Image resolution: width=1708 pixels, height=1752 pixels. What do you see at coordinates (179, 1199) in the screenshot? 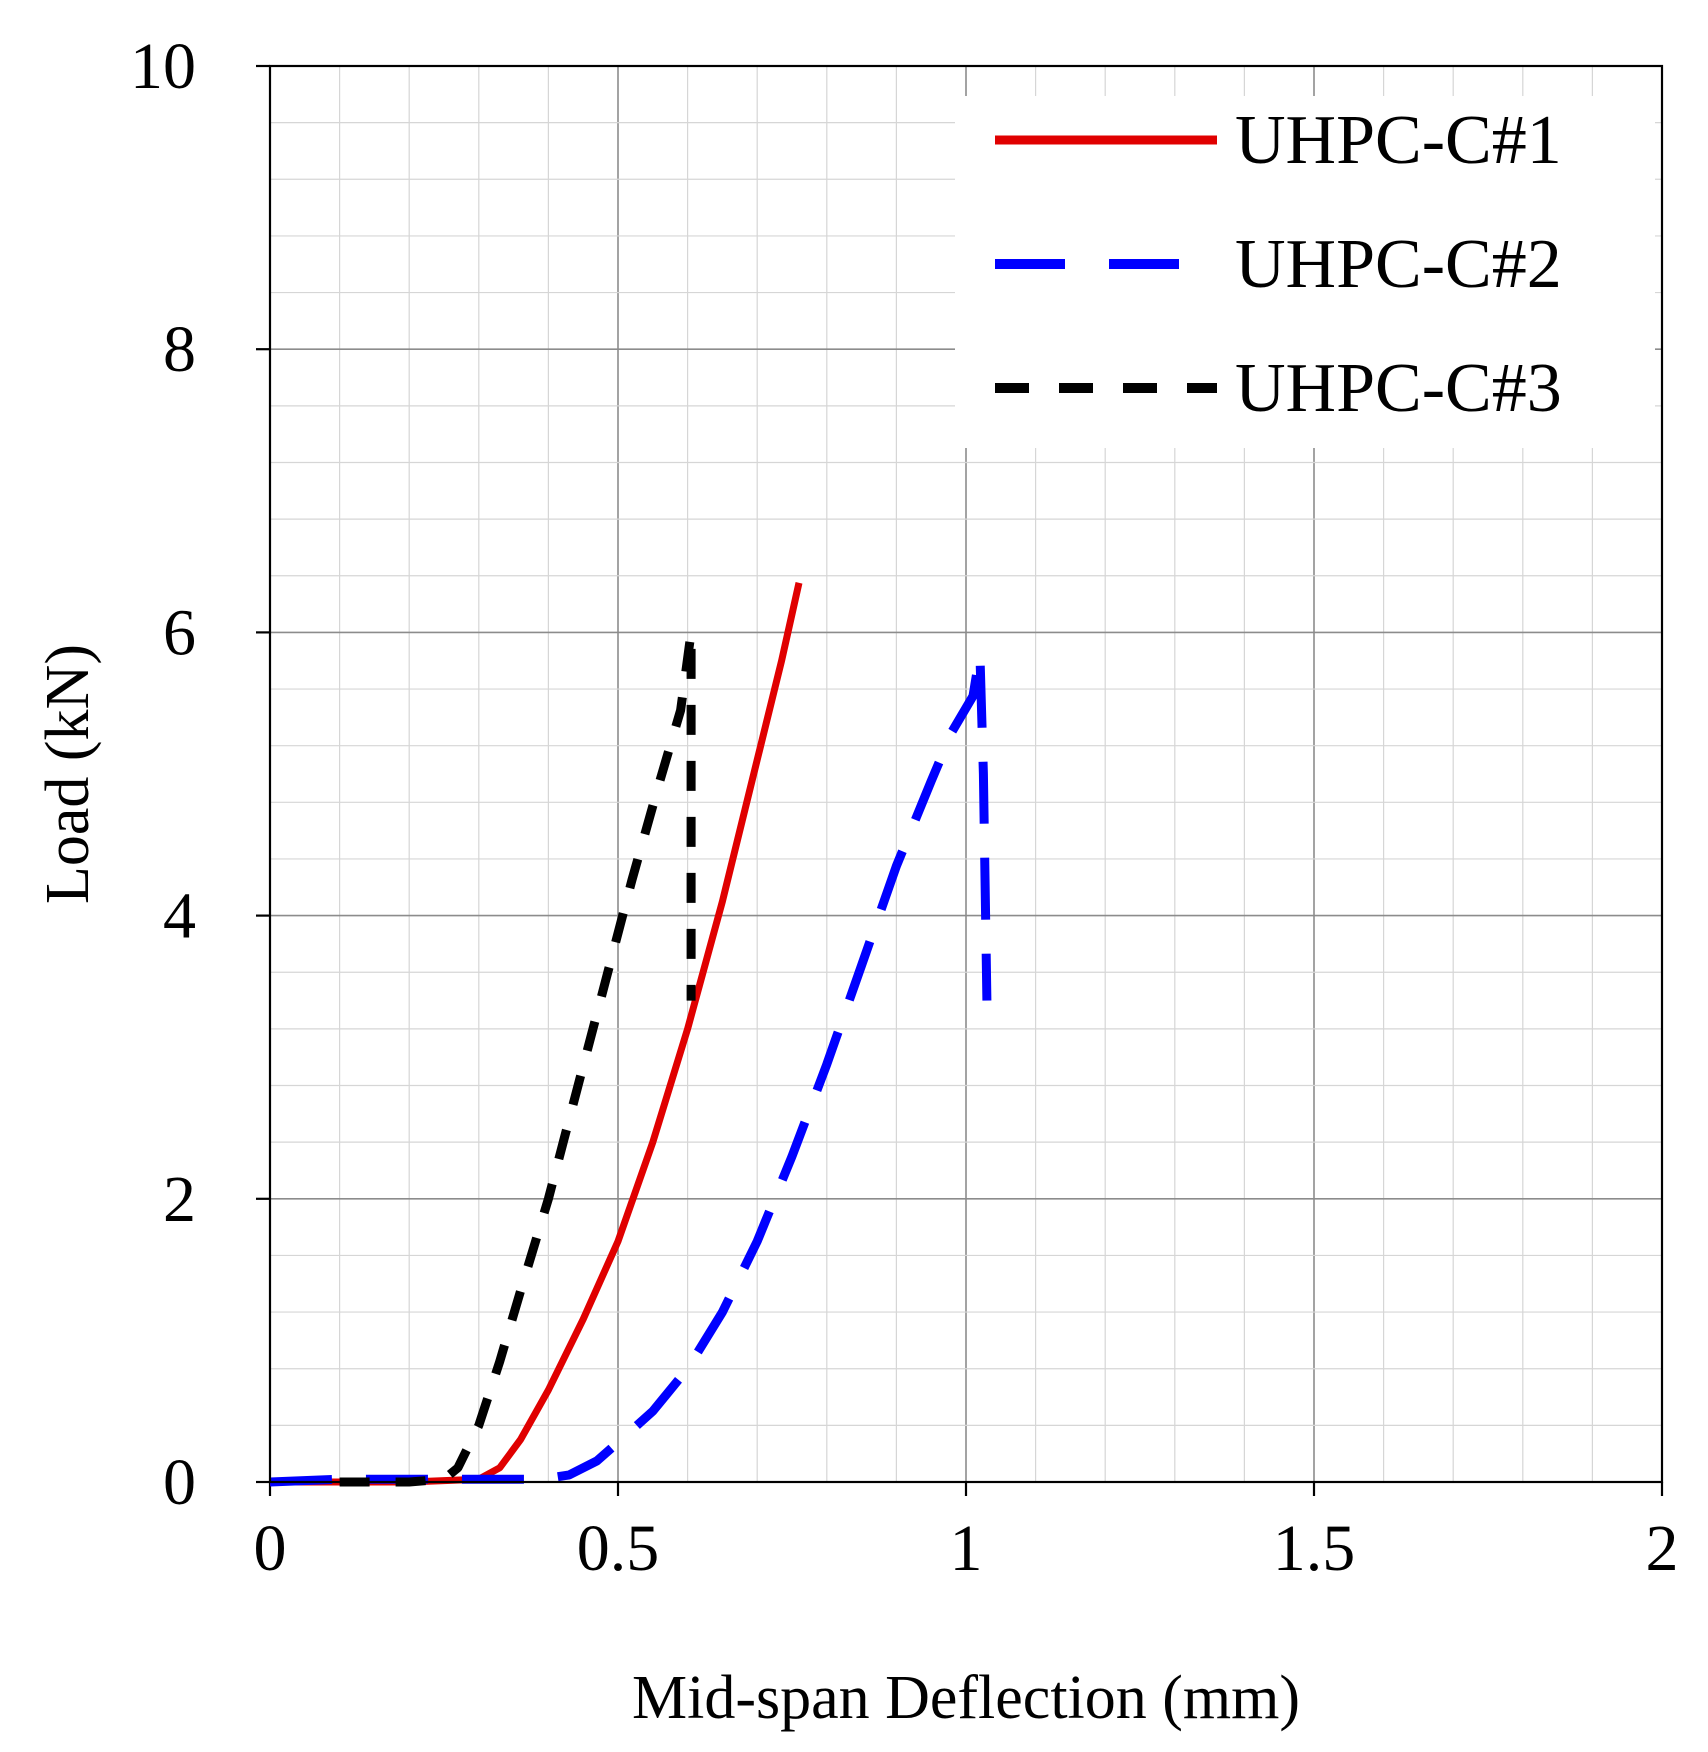
I see `y-tick-label: 2` at bounding box center [179, 1199].